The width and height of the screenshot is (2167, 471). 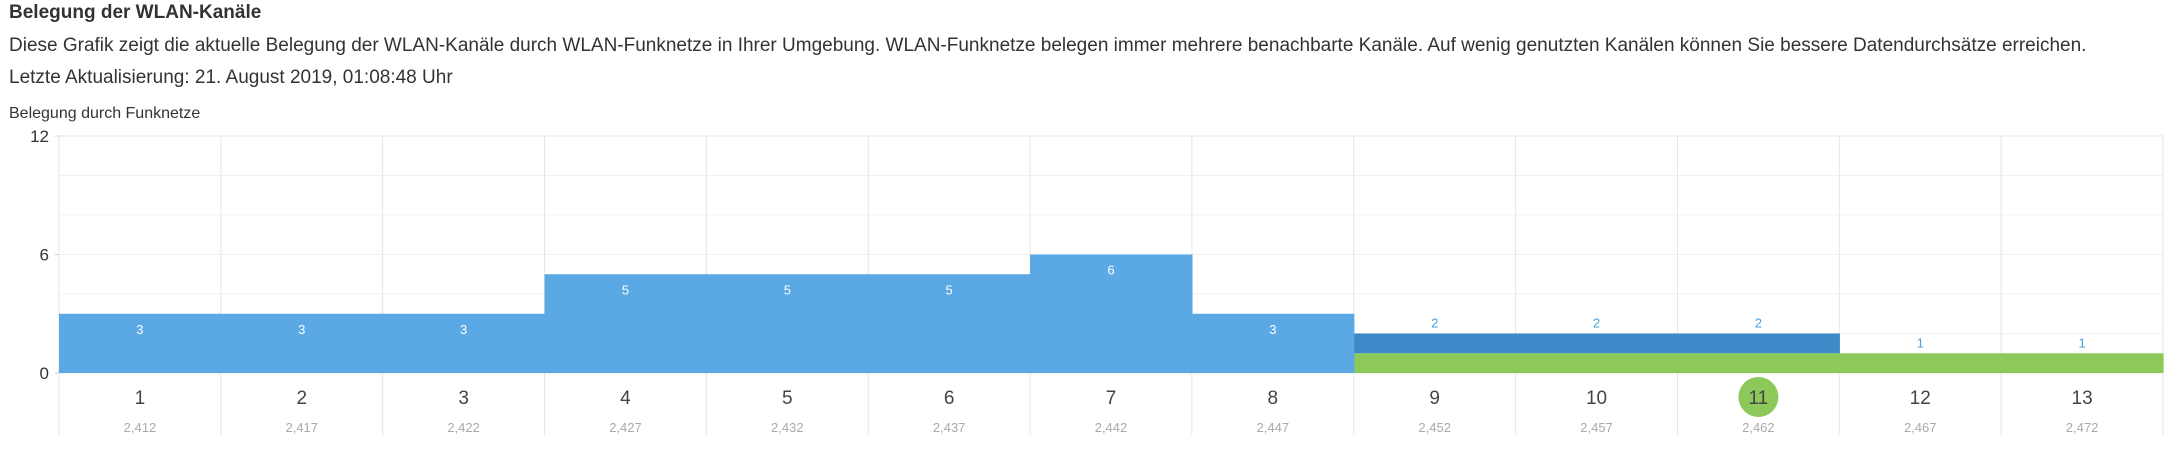 What do you see at coordinates (463, 398) in the screenshot?
I see `channel-number-label: 3` at bounding box center [463, 398].